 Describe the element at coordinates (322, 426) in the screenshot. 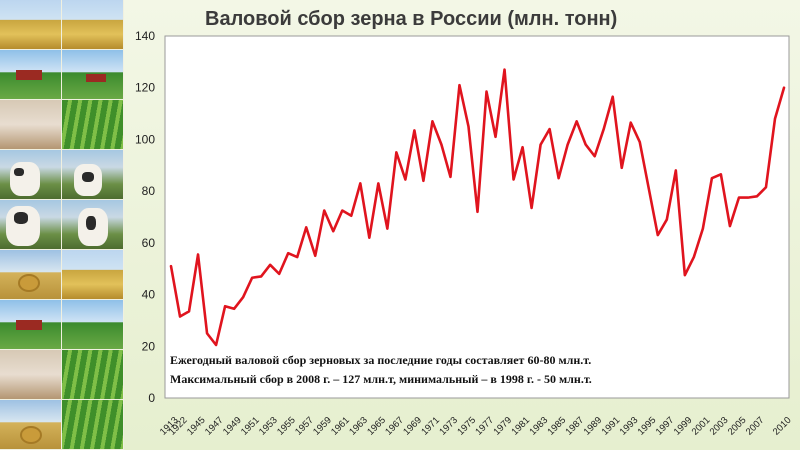

I see `x-tick-label: 1959` at that location.